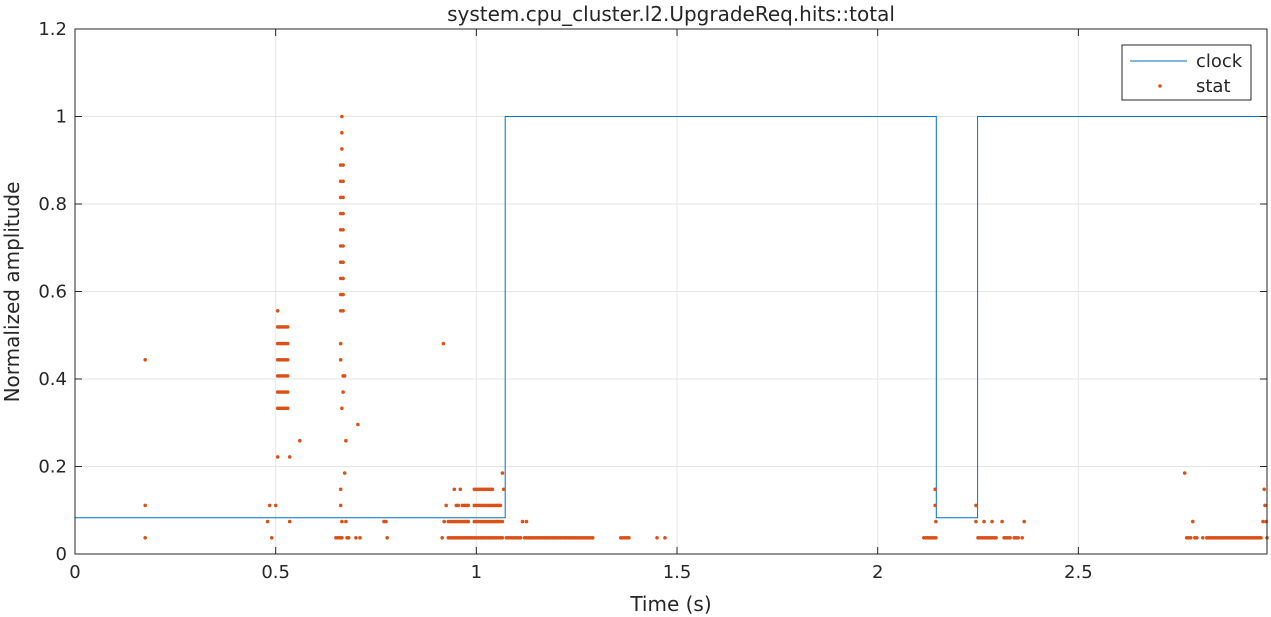  What do you see at coordinates (12, 292) in the screenshot?
I see `y-axis-label: Normalized amplitude` at bounding box center [12, 292].